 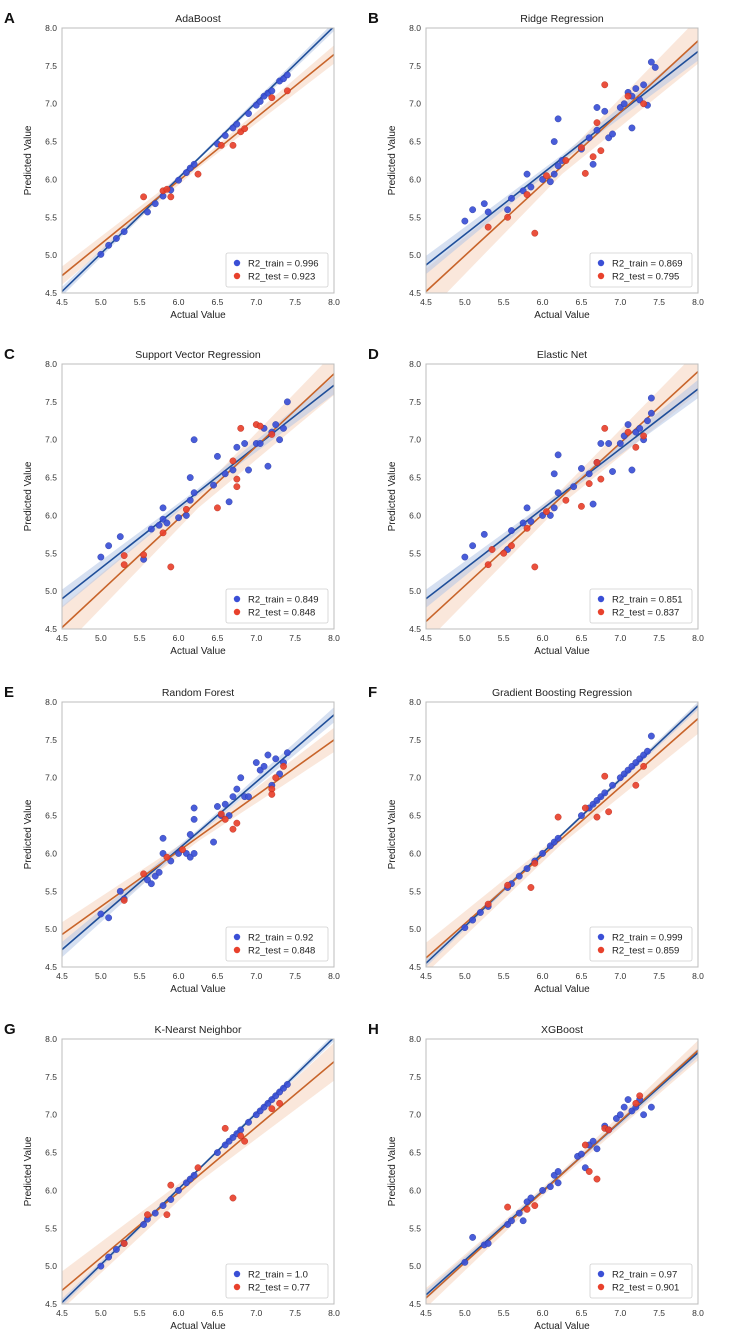 What do you see at coordinates (237, 612) in the screenshot?
I see `legend-marker-test` at bounding box center [237, 612].